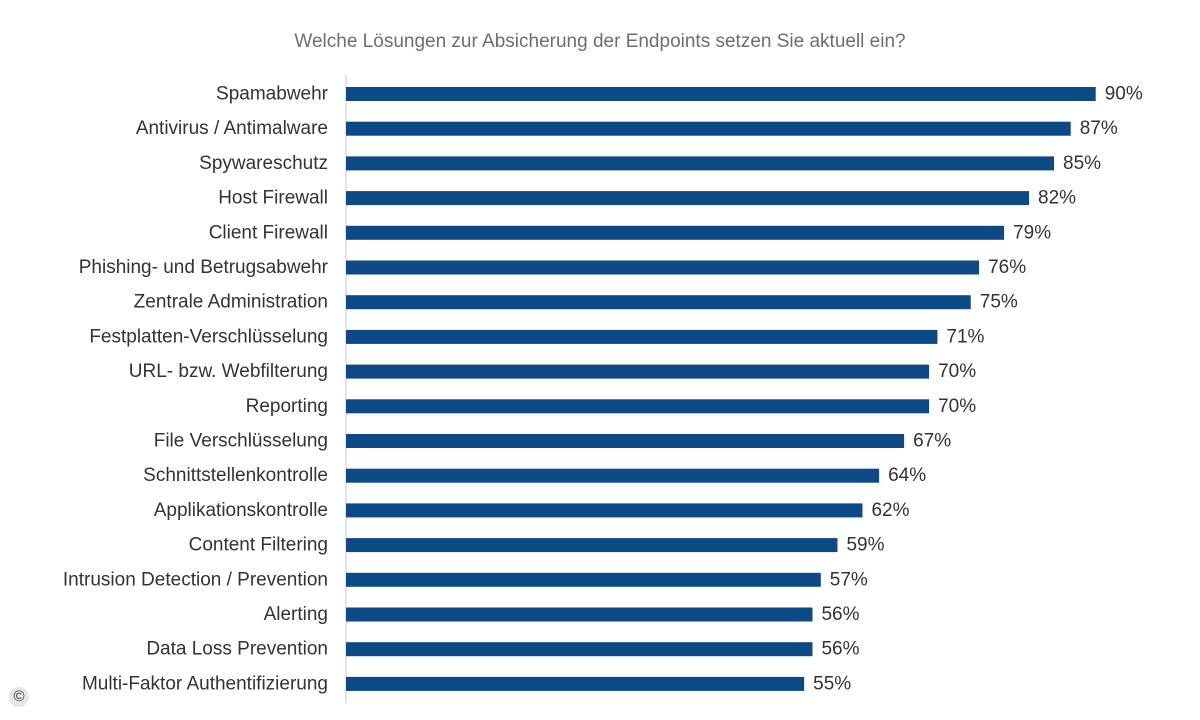 The height and width of the screenshot is (720, 1200). I want to click on category-label: Host Firewall, so click(273, 198).